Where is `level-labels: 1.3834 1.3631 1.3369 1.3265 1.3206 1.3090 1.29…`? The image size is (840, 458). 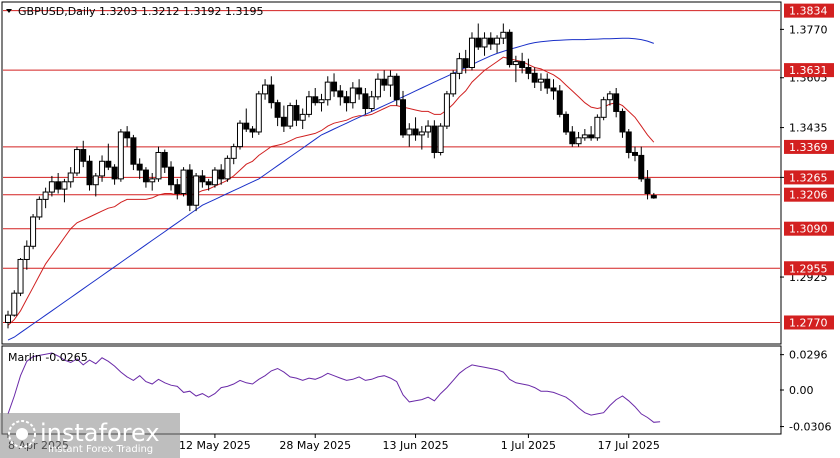
level-labels: 1.3834 1.3631 1.3369 1.3265 1.3206 1.3090 1.29… is located at coordinates (809, 166).